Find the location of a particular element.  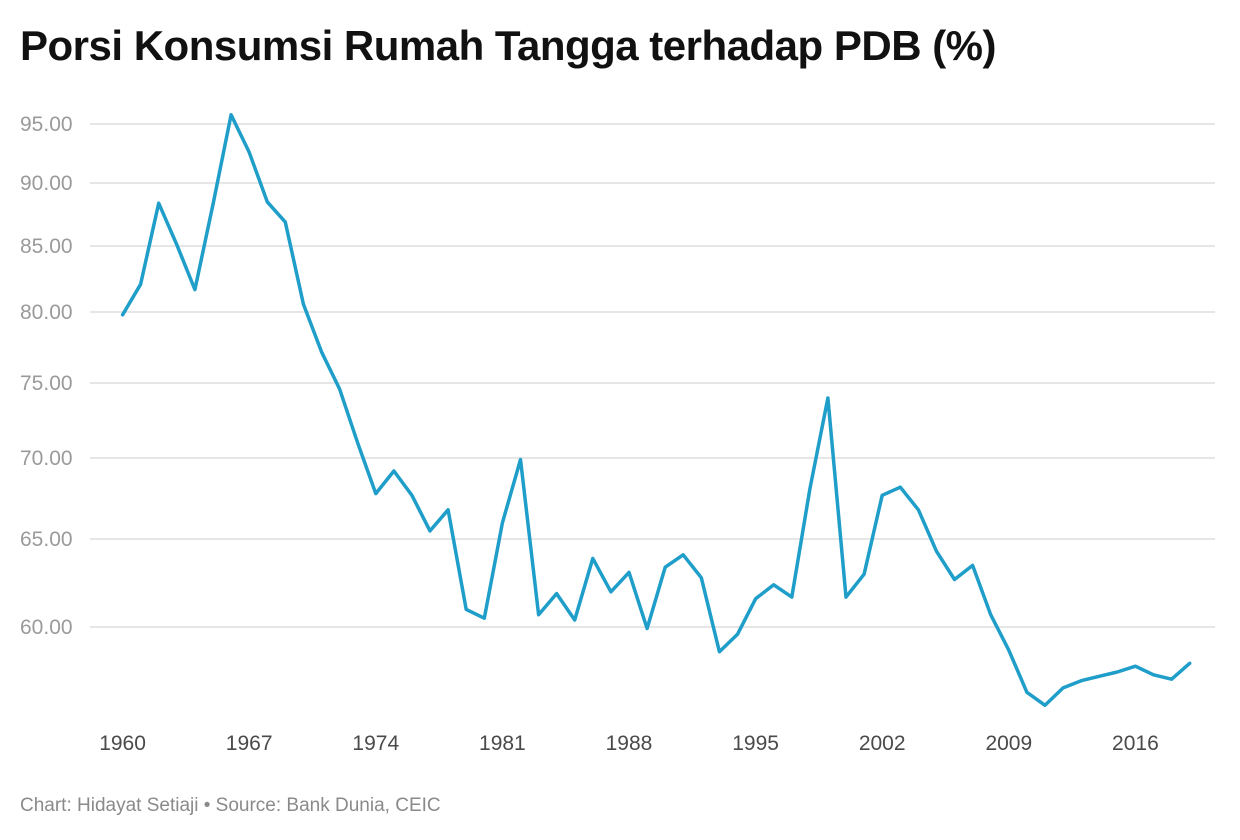

x-tick-label: 1995 is located at coordinates (755, 743).